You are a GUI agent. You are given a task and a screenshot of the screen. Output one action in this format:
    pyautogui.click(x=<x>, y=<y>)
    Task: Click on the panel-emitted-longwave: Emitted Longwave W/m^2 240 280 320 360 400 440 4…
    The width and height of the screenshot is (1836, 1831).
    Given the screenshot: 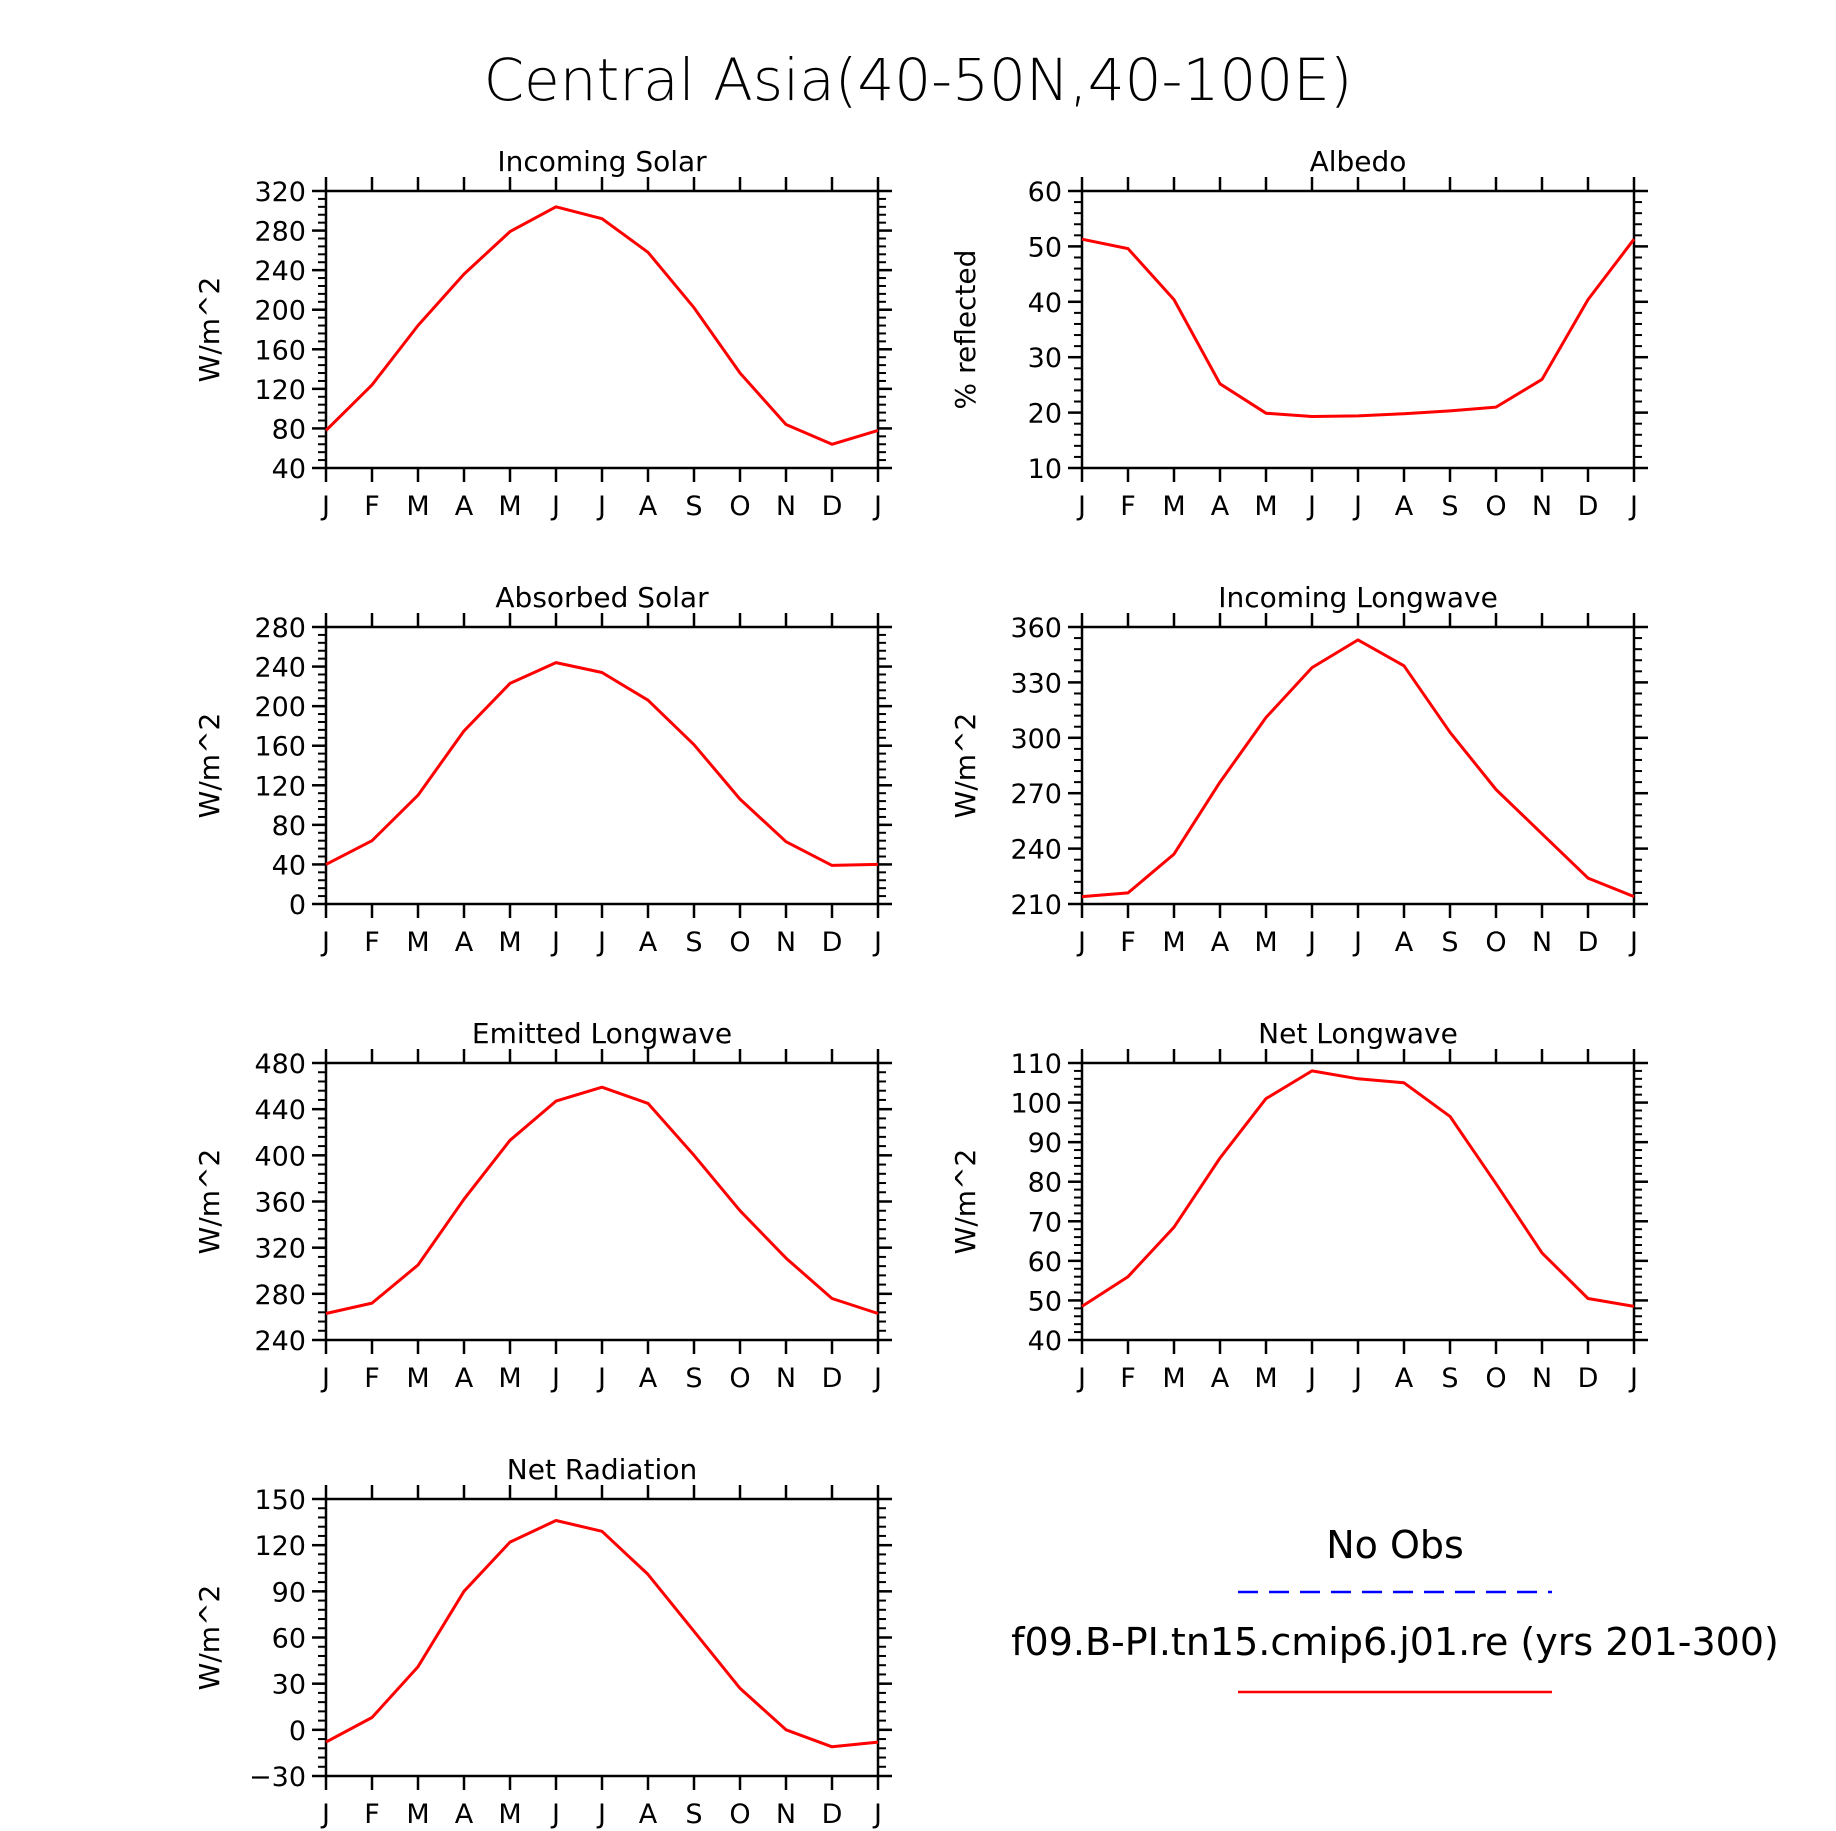 What is the action you would take?
    pyautogui.click(x=542, y=1205)
    